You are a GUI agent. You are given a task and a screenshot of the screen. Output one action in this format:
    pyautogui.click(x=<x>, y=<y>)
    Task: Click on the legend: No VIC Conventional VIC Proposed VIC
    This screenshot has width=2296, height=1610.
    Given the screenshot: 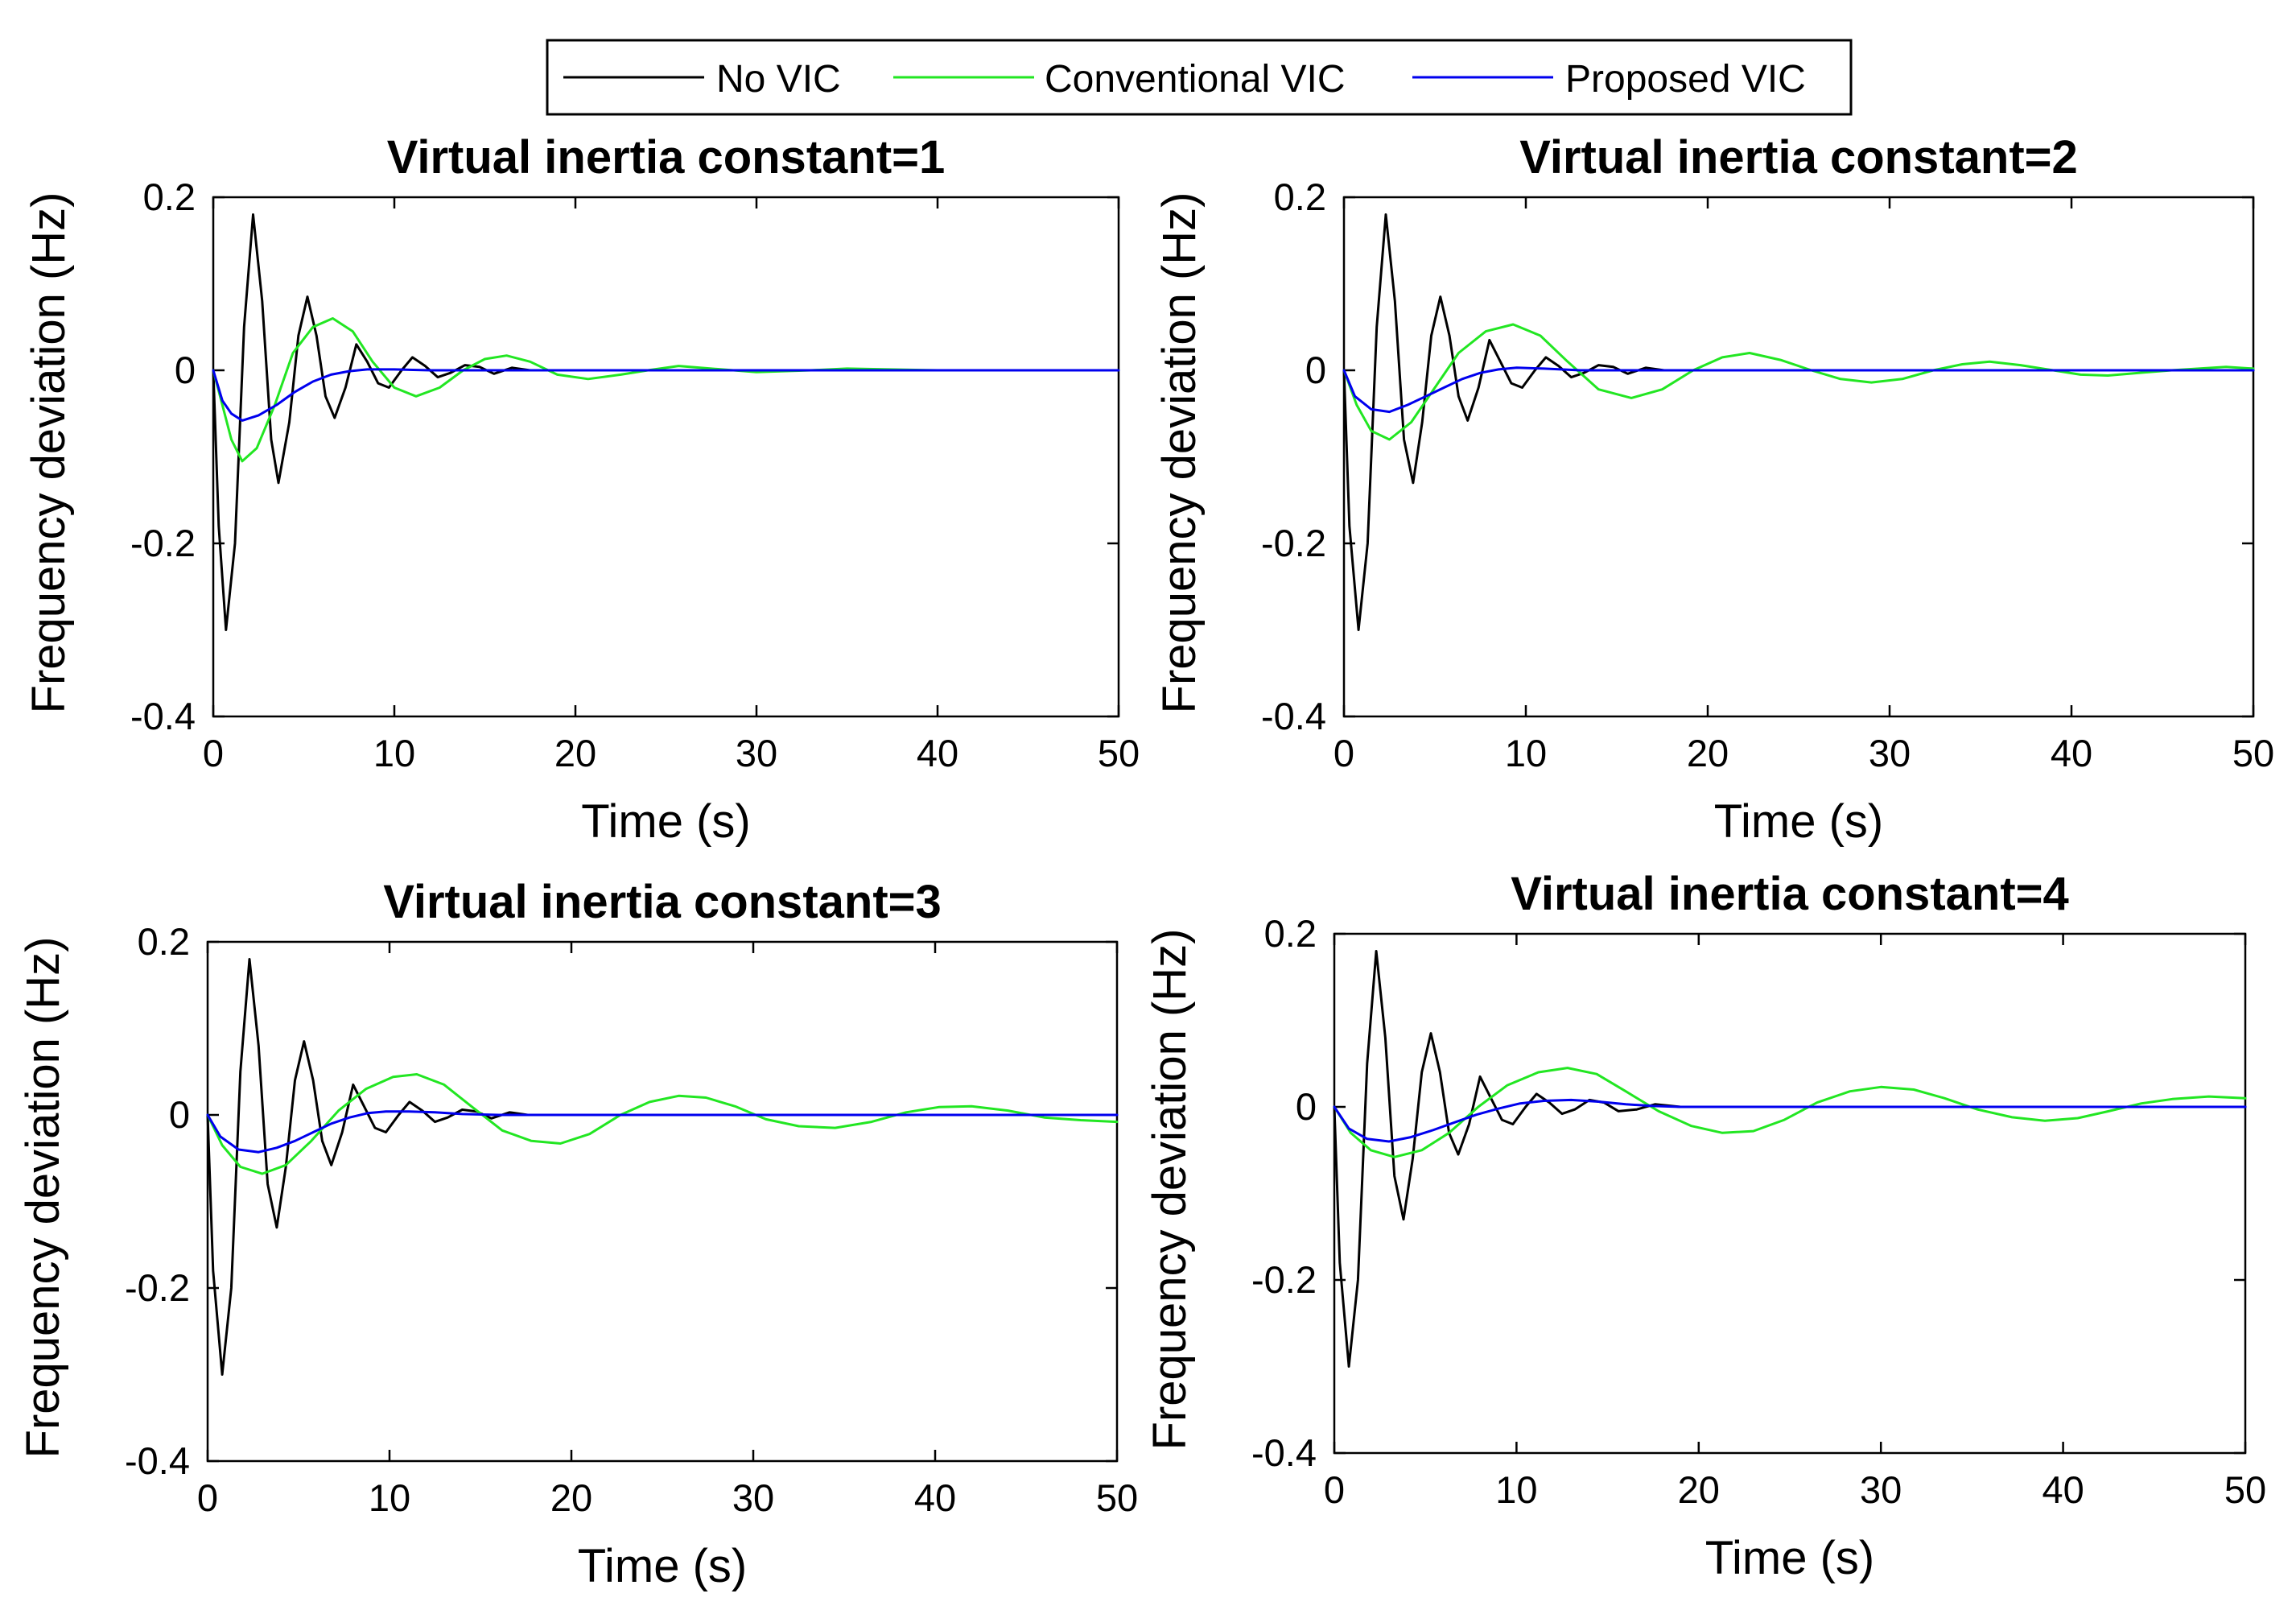 What is the action you would take?
    pyautogui.click(x=1199, y=77)
    